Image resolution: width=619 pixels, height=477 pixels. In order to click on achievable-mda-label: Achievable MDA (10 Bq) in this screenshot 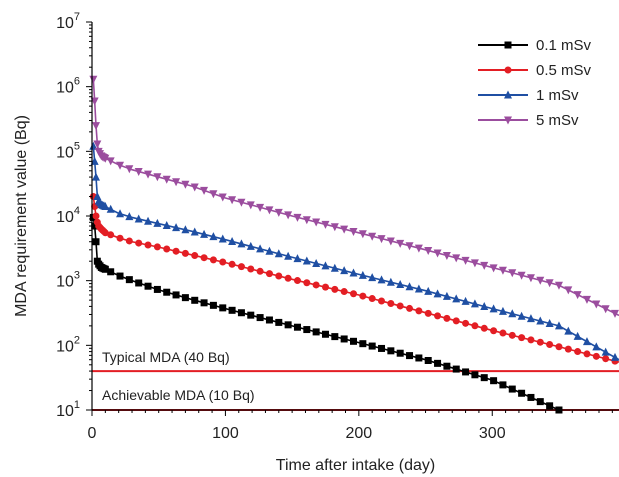, I will do `click(178, 395)`.